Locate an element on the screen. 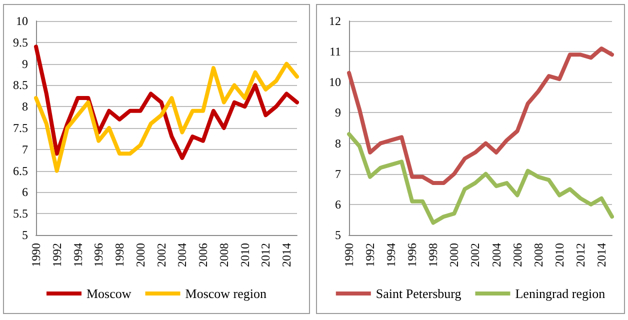 The width and height of the screenshot is (628, 320). y-tick-label: 6.5 is located at coordinates (20, 171).